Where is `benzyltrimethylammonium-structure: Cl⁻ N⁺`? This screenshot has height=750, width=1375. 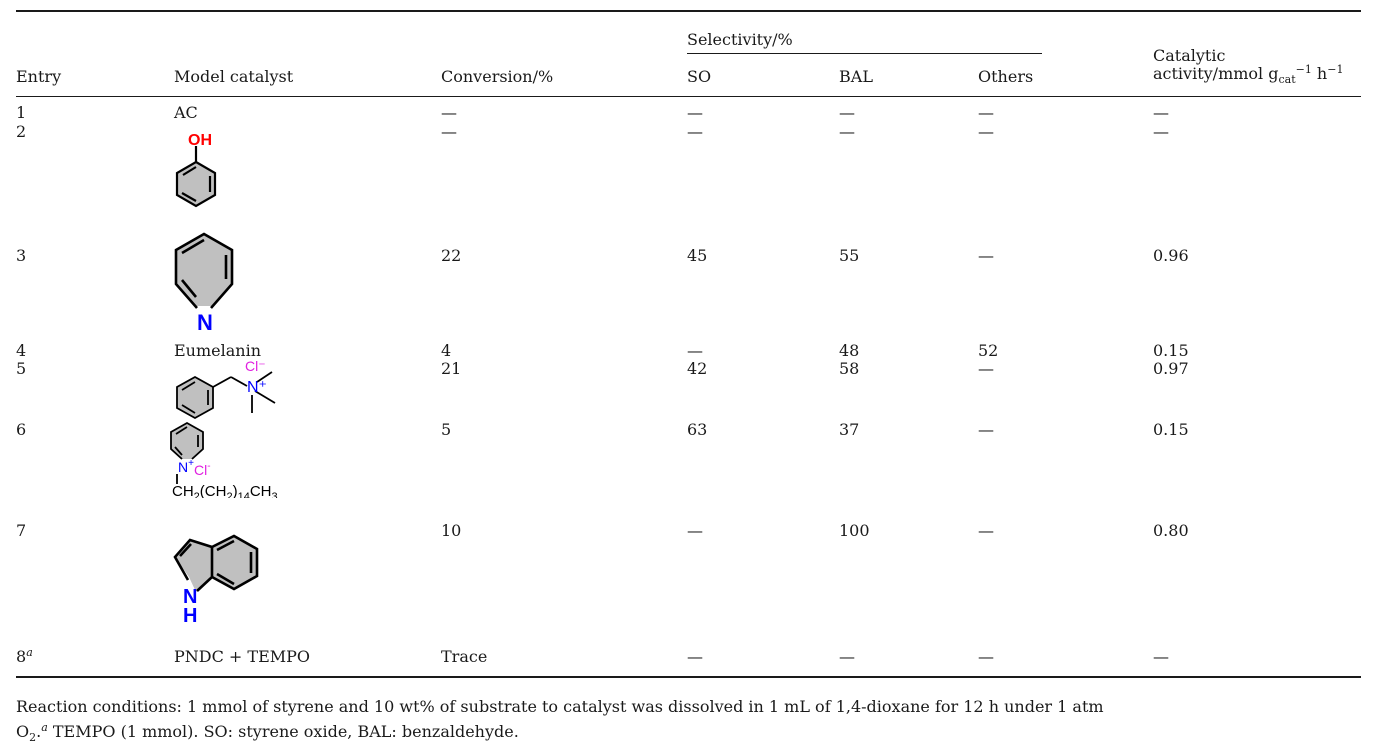
benzyltrimethylammonium-structure: Cl⁻ N⁺ is located at coordinates (226, 389).